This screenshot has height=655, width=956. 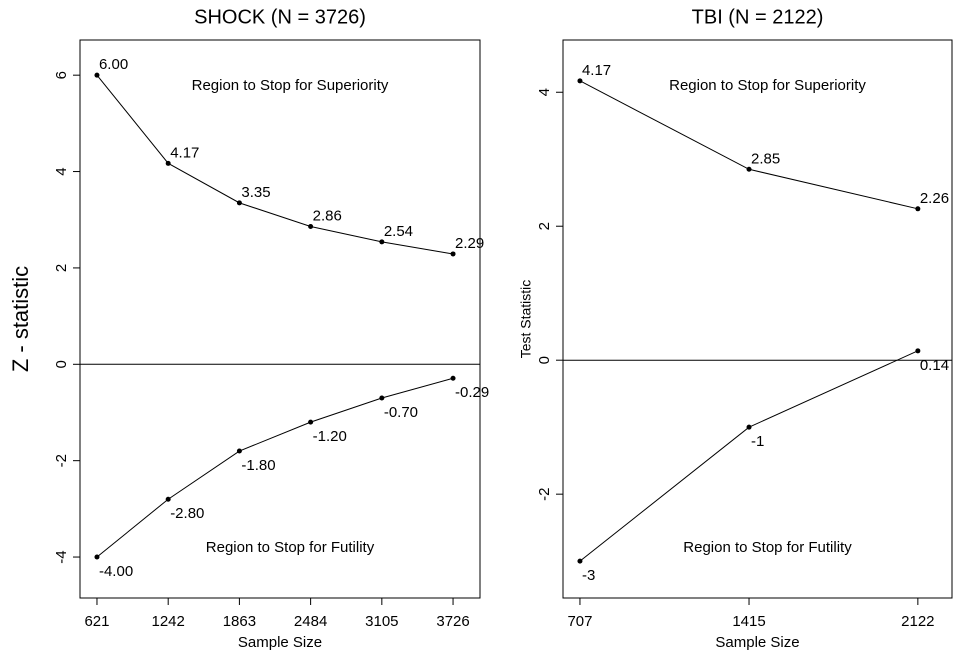 What do you see at coordinates (187, 513) in the screenshot?
I see `value-label: -2.80` at bounding box center [187, 513].